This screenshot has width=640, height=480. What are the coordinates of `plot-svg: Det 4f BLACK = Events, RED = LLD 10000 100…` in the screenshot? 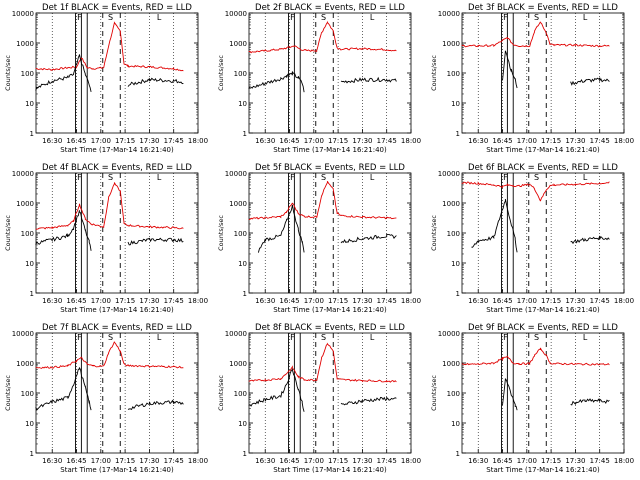 It's located at (106, 238).